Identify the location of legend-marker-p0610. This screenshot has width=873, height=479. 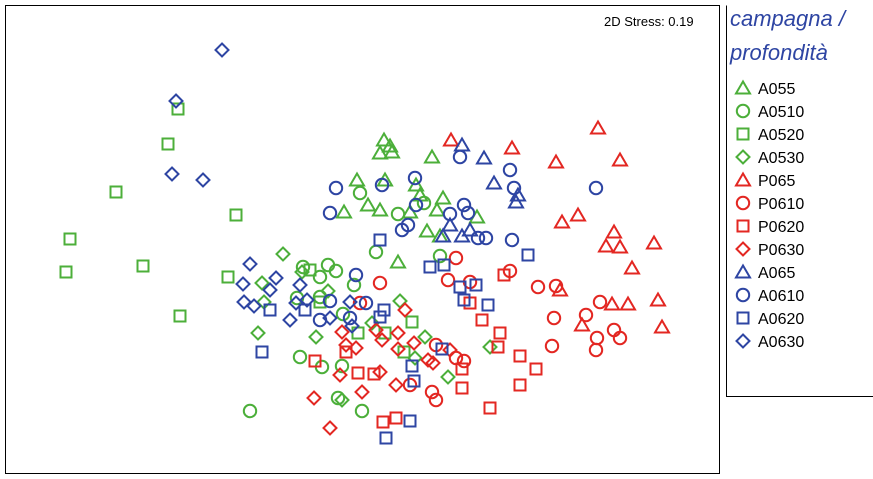
(743, 203).